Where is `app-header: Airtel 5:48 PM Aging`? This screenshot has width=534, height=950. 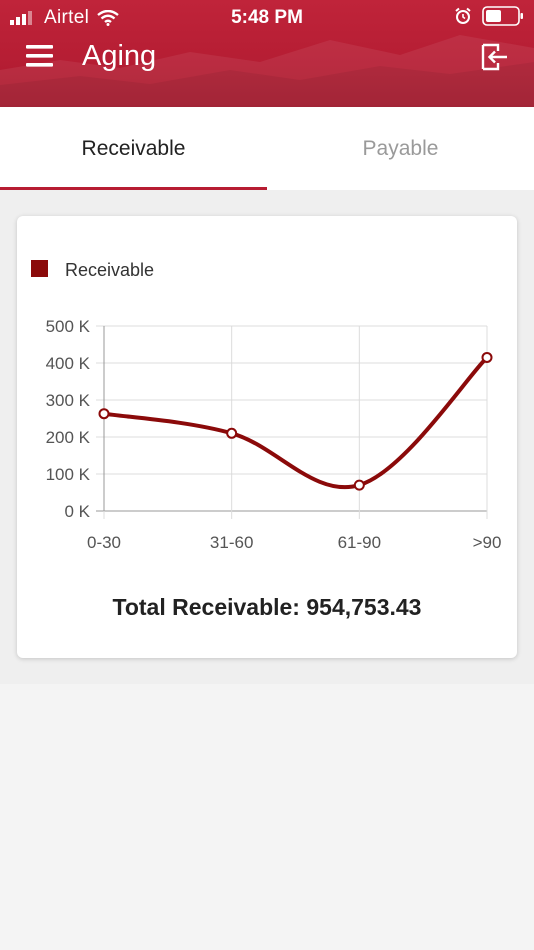 app-header: Airtel 5:48 PM Aging is located at coordinates (267, 53).